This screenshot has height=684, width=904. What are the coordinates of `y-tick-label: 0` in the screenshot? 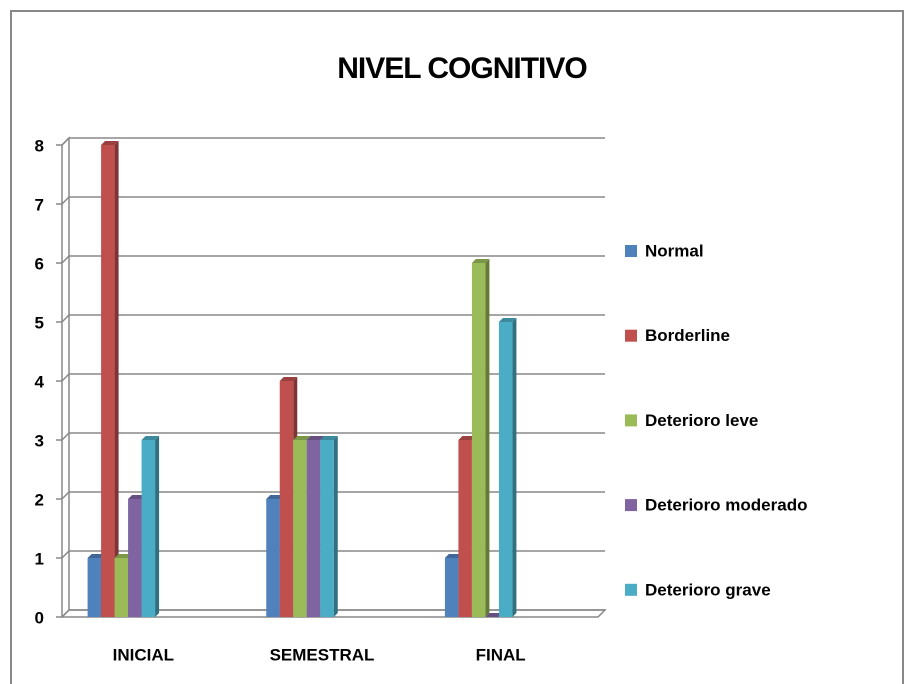 It's located at (39, 617).